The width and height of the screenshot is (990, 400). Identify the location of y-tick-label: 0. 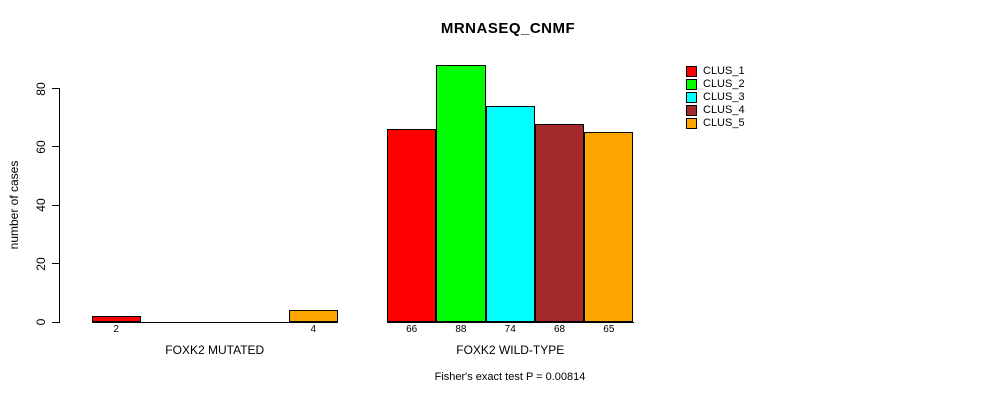
(41, 322).